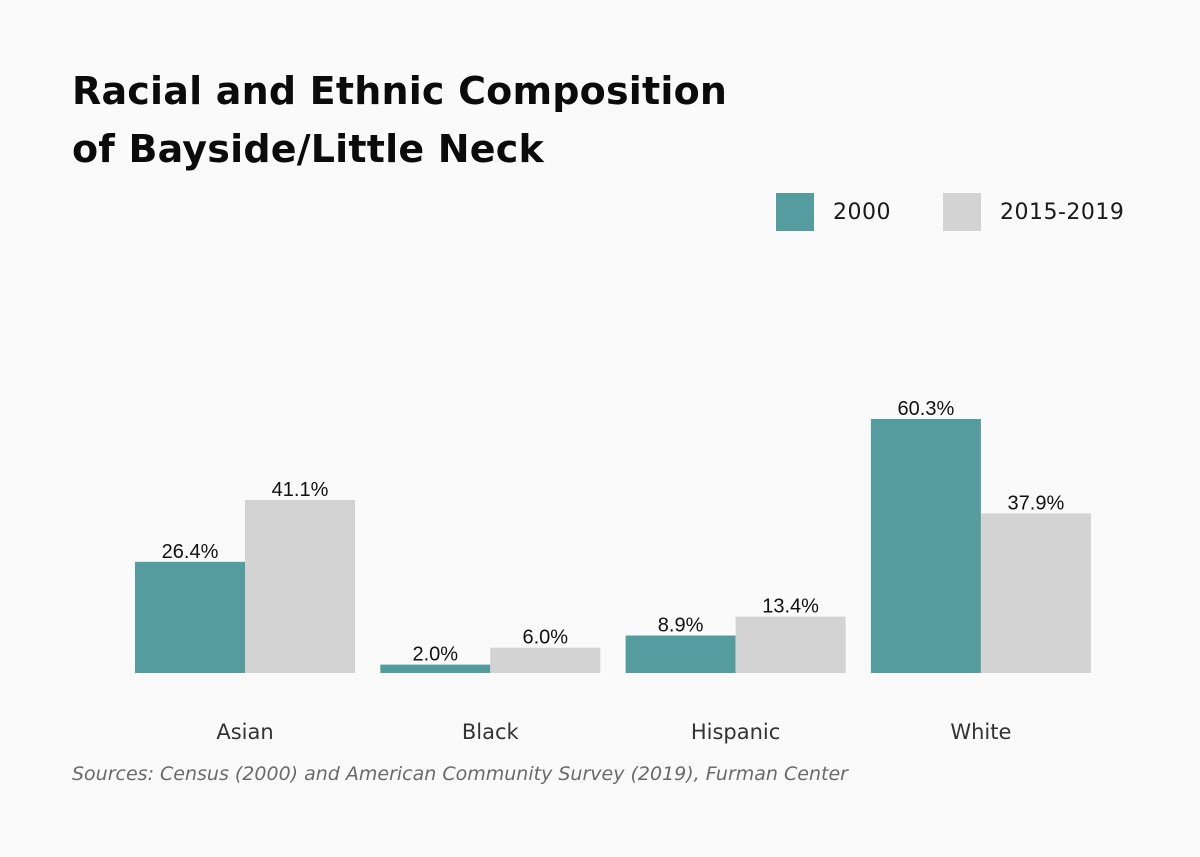 This screenshot has height=857, width=1200. What do you see at coordinates (735, 732) in the screenshot?
I see `category-label-hispanic: Hispanic` at bounding box center [735, 732].